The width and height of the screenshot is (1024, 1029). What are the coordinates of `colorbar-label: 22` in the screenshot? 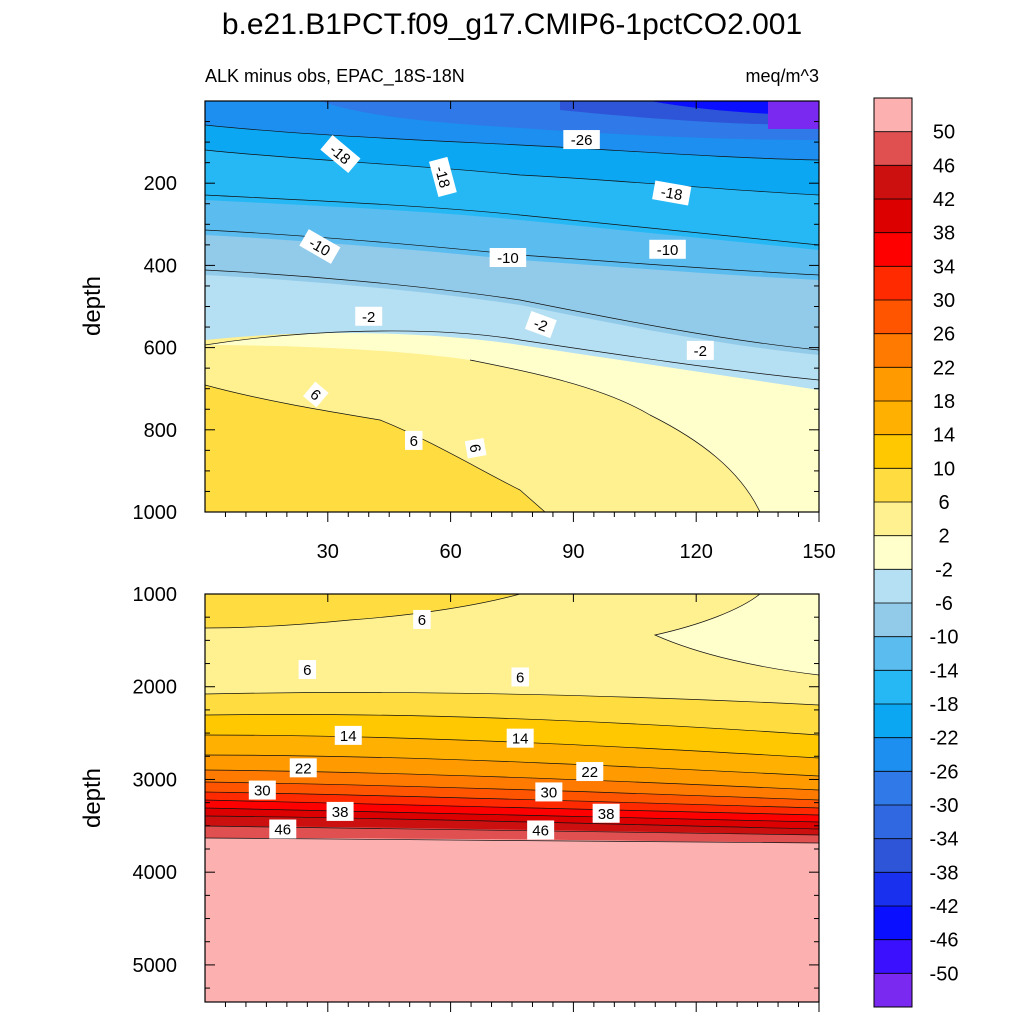 It's located at (944, 368).